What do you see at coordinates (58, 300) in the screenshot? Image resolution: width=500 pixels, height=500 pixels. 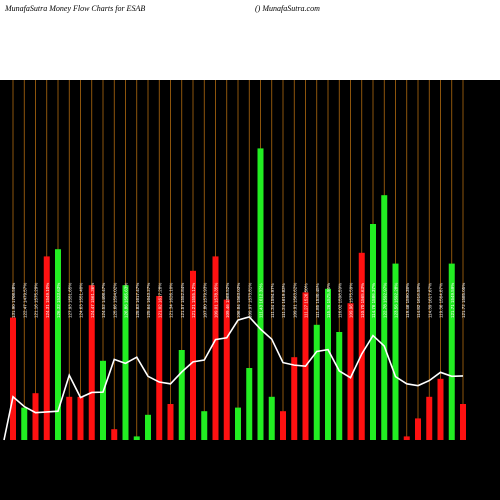 I see `x-tick-label: 126.32 1533.63%` at bounding box center [58, 300].